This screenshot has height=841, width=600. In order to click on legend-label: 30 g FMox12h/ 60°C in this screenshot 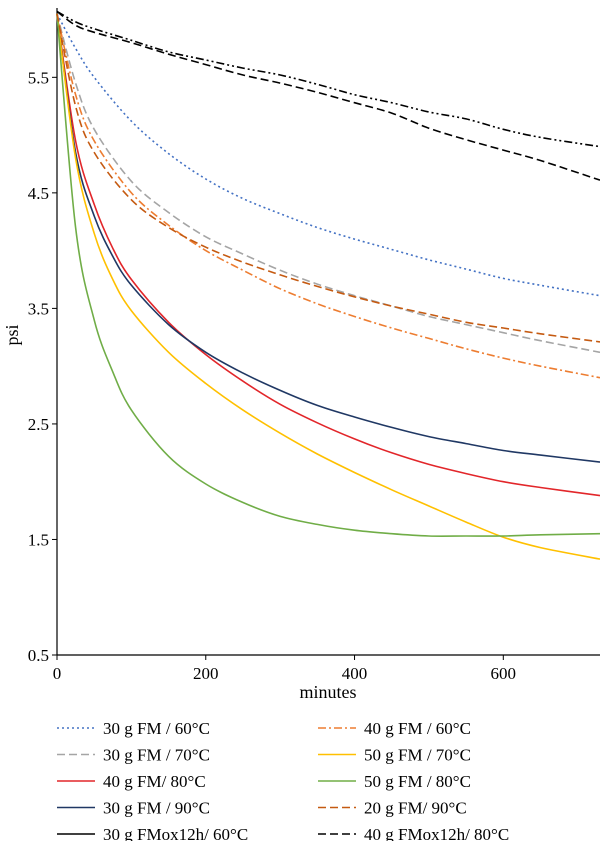, I will do `click(175, 833)`.